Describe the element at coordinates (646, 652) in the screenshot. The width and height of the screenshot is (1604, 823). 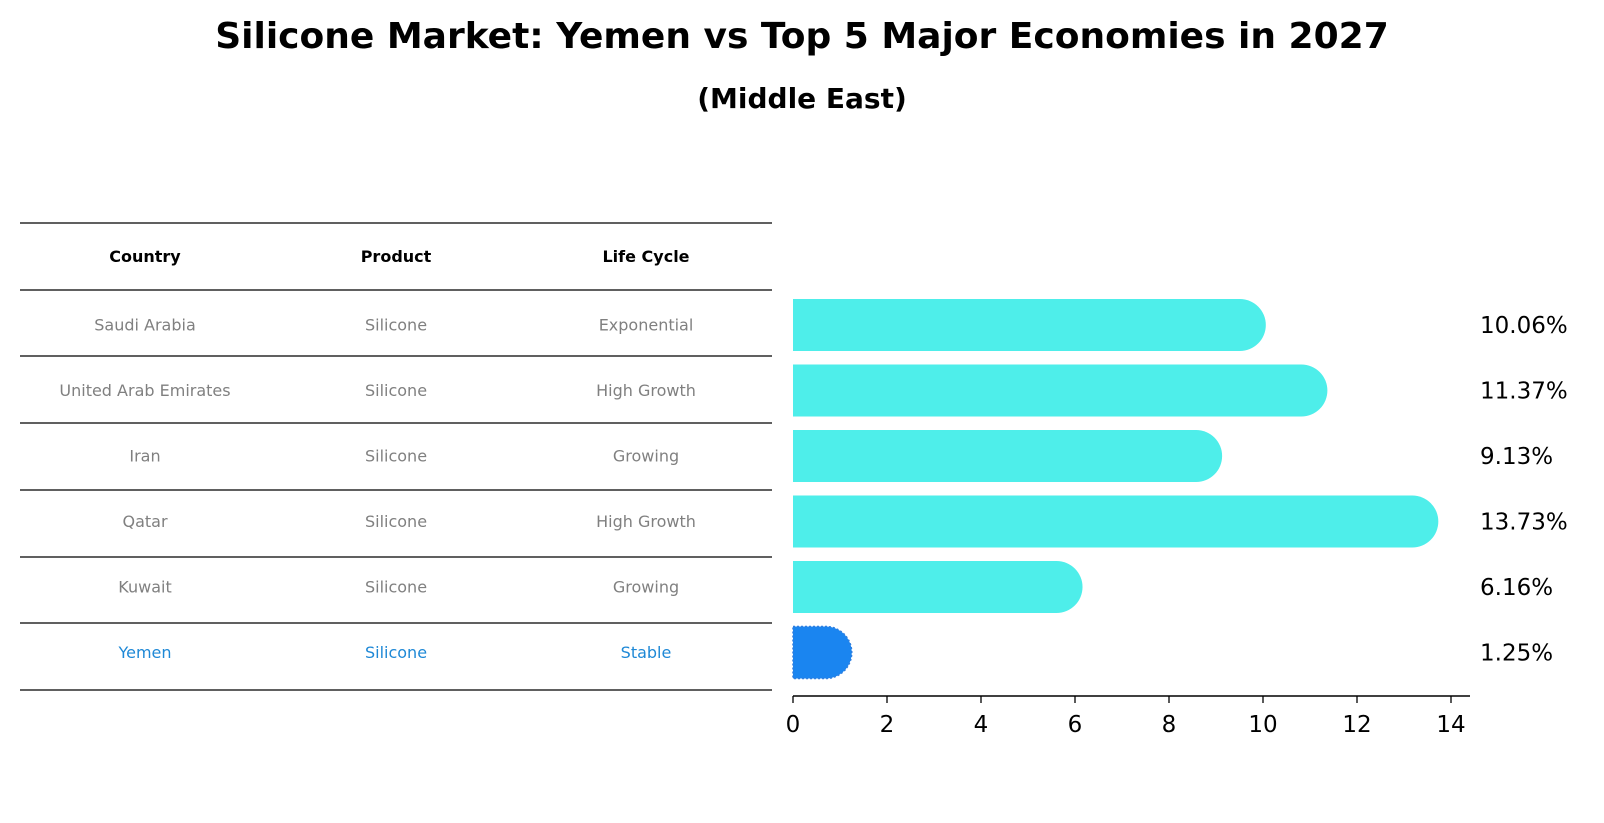
I see `table-cell: Stable` at that location.